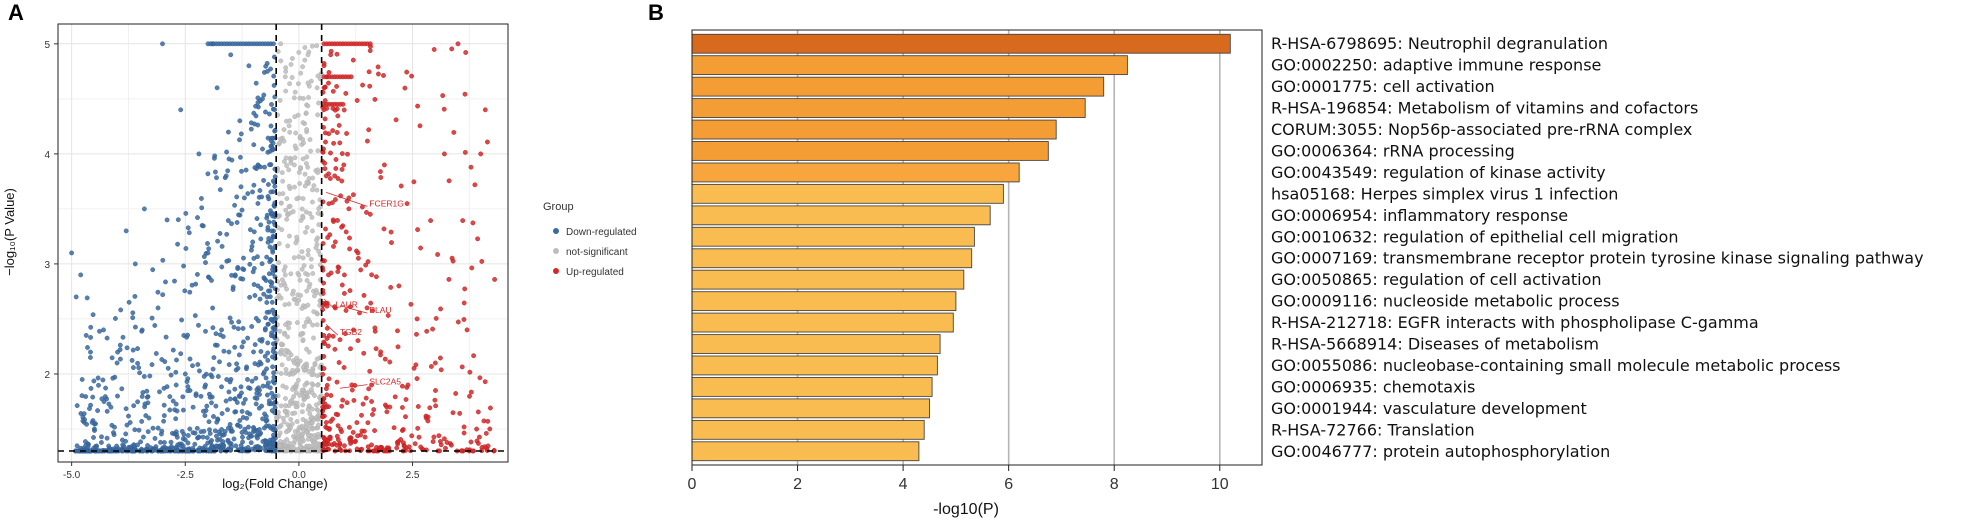 This screenshot has width=1980, height=522. Describe the element at coordinates (556, 231) in the screenshot. I see `legend-marker-down` at that location.